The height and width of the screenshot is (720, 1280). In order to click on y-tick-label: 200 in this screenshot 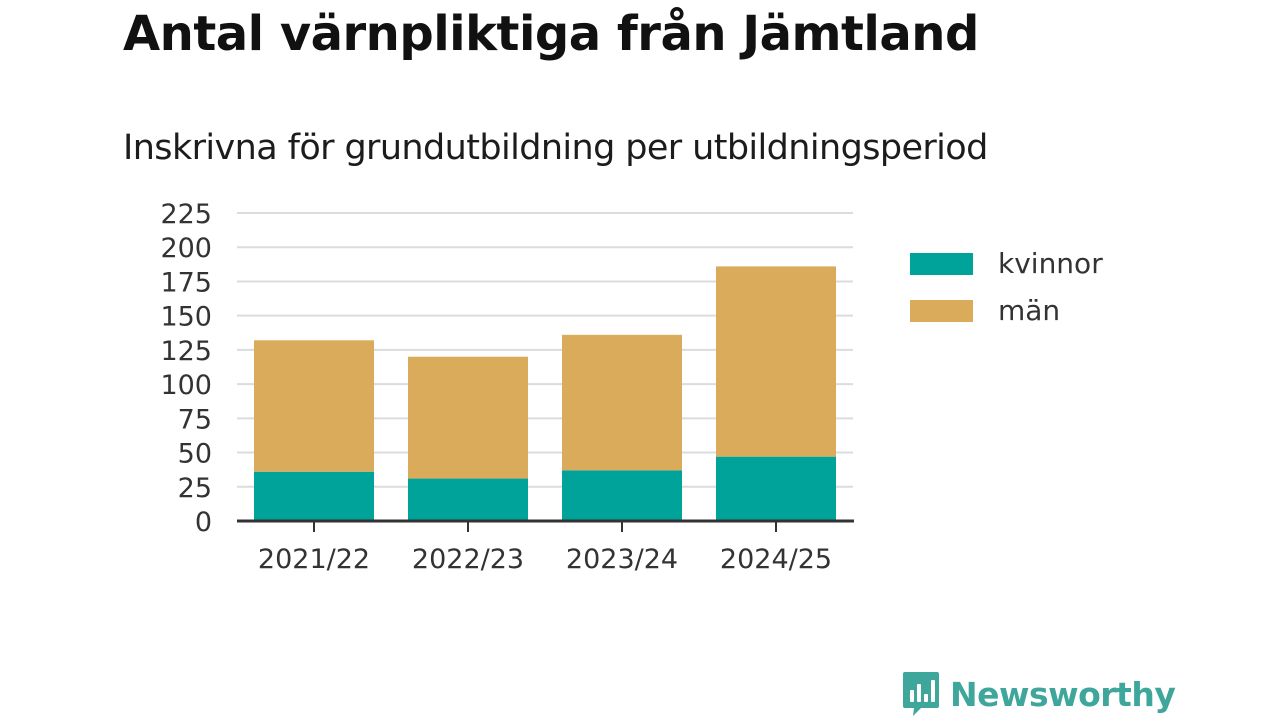, I will do `click(186, 248)`.